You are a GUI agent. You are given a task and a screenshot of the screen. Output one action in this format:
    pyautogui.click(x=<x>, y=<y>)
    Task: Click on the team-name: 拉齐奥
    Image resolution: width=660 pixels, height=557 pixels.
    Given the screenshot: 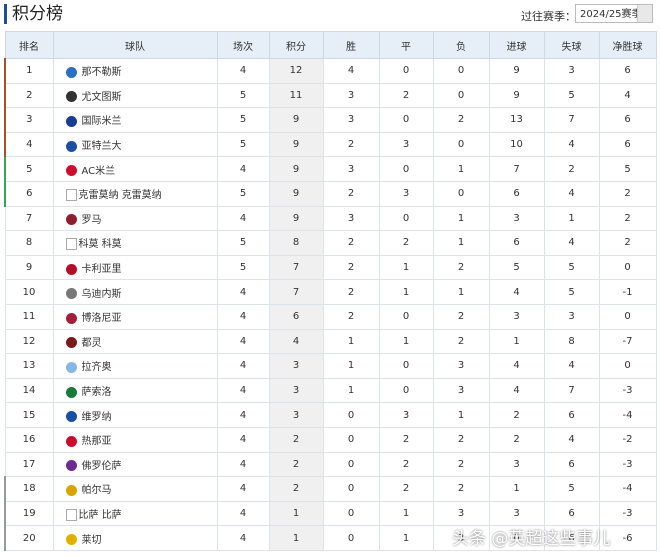 What is the action you would take?
    pyautogui.click(x=96, y=368)
    